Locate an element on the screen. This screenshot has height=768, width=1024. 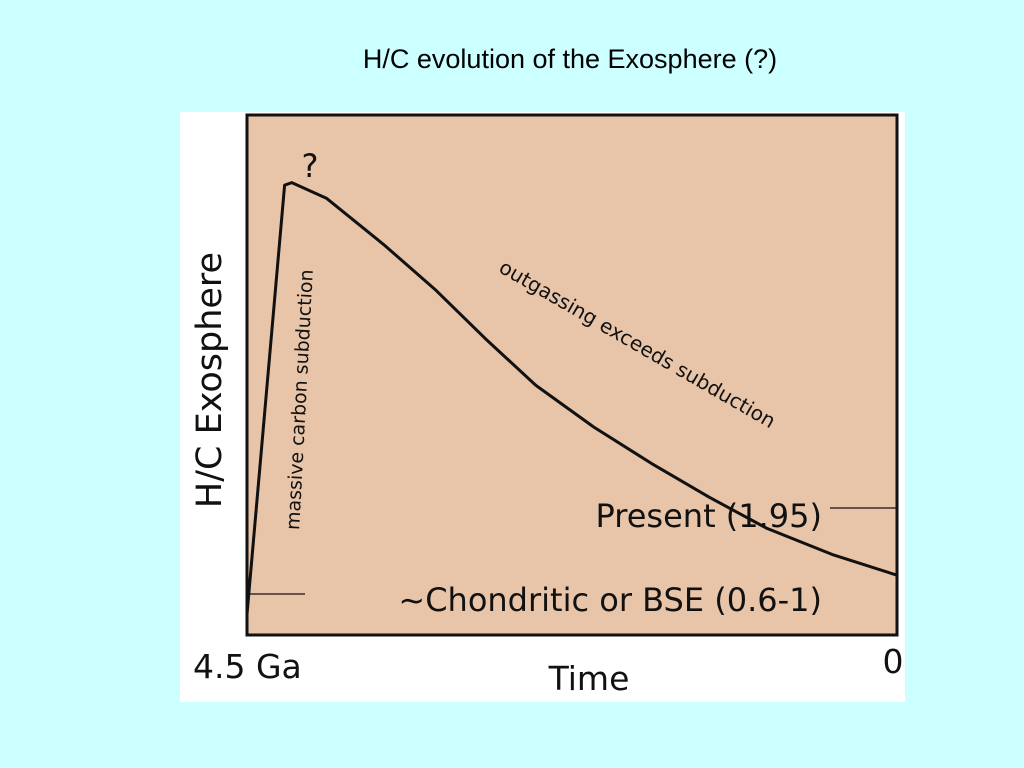
slide-title: H/C evolution of the Exosphere (?) is located at coordinates (570, 59).